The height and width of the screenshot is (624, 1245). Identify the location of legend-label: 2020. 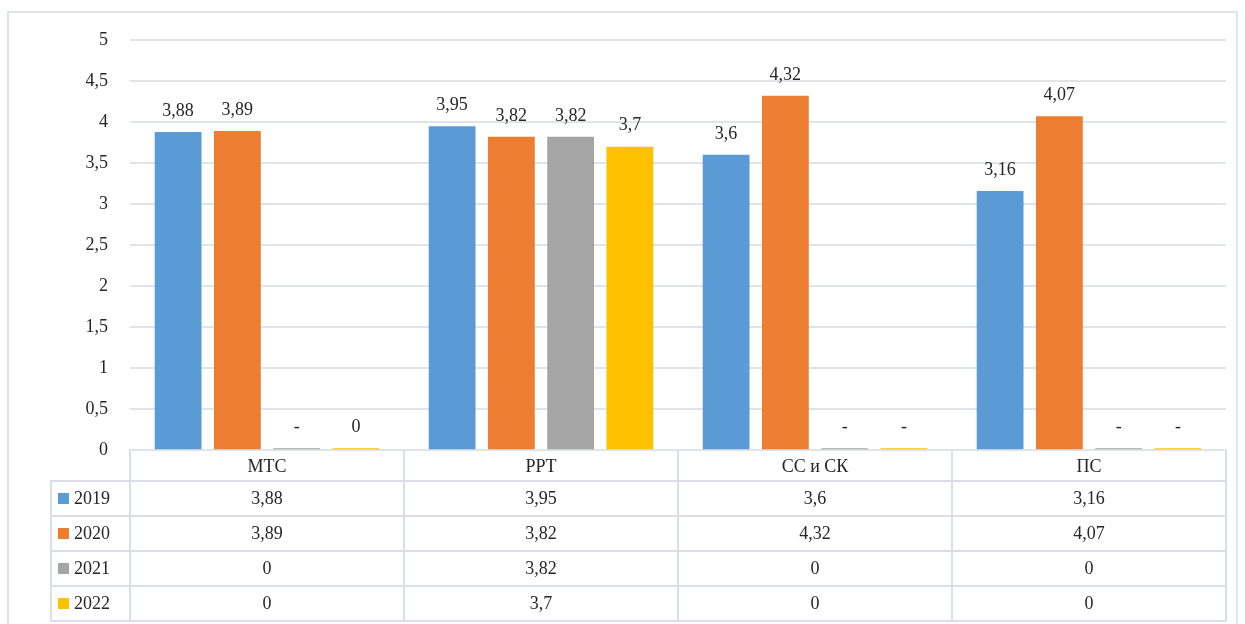
(92, 533).